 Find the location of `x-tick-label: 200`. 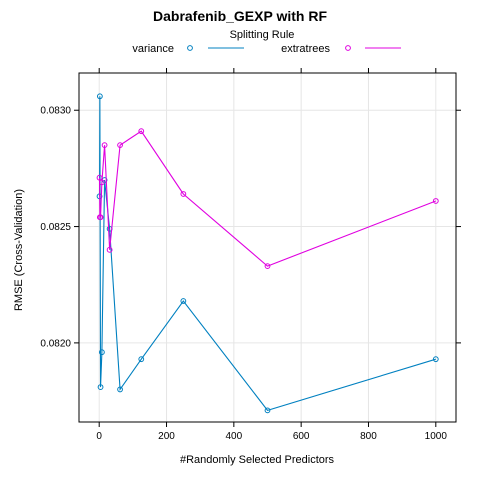

x-tick-label: 200 is located at coordinates (166, 436).